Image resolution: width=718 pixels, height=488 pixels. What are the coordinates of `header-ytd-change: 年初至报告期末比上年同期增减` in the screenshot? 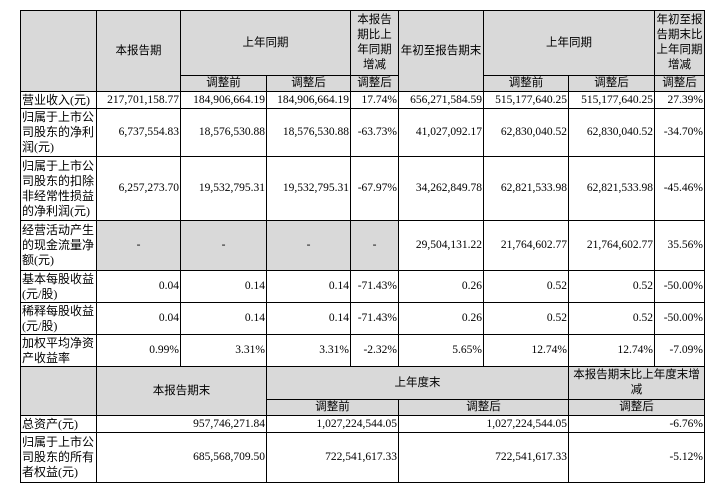 It's located at (679, 43).